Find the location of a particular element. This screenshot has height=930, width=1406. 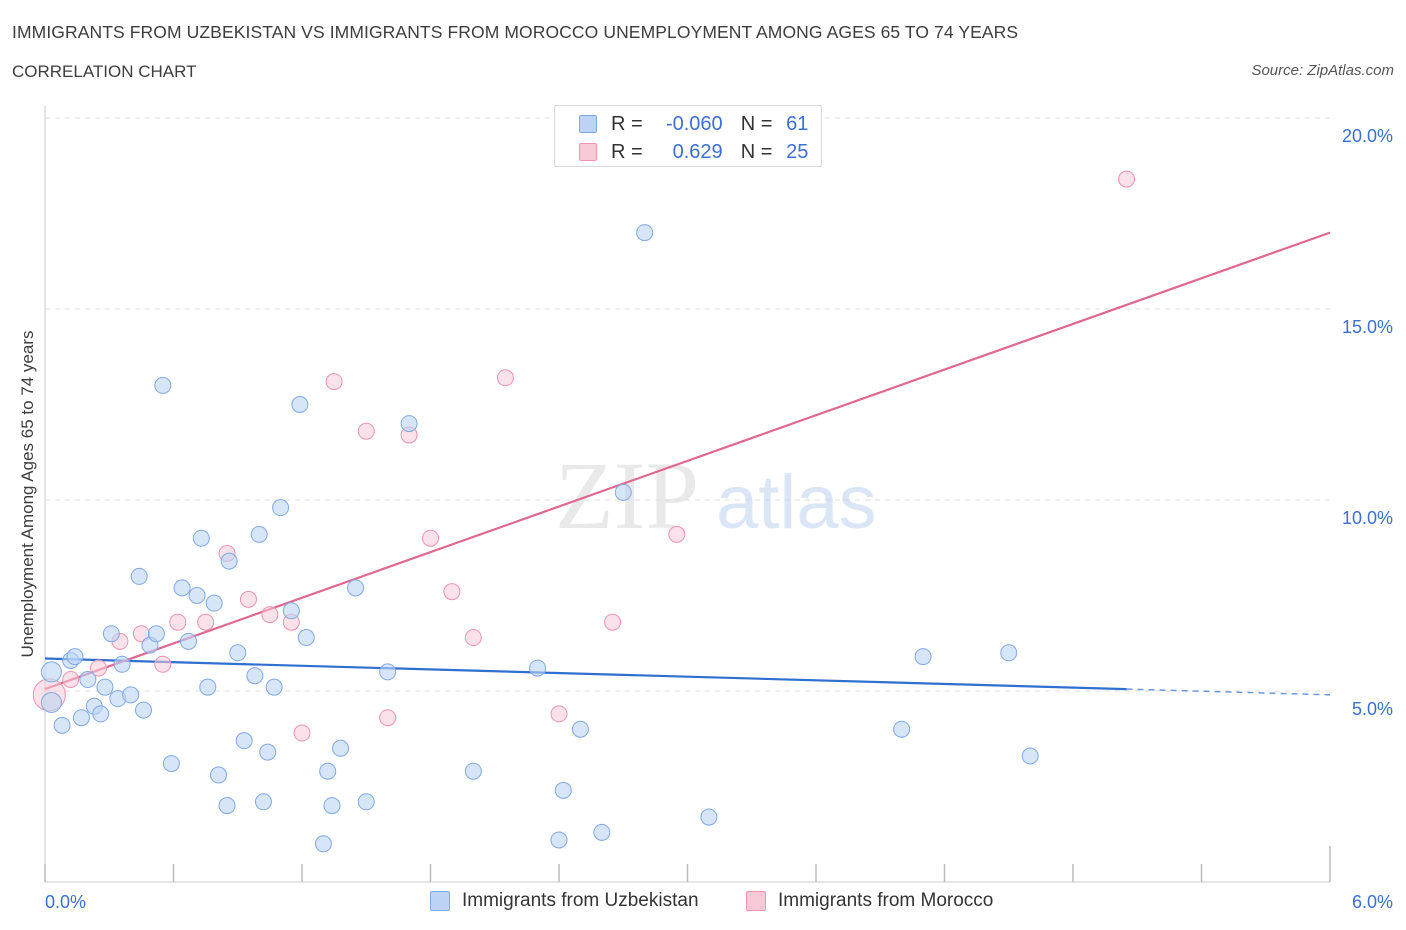

legend-label-morocco: Immigrants from Morocco is located at coordinates (886, 900).